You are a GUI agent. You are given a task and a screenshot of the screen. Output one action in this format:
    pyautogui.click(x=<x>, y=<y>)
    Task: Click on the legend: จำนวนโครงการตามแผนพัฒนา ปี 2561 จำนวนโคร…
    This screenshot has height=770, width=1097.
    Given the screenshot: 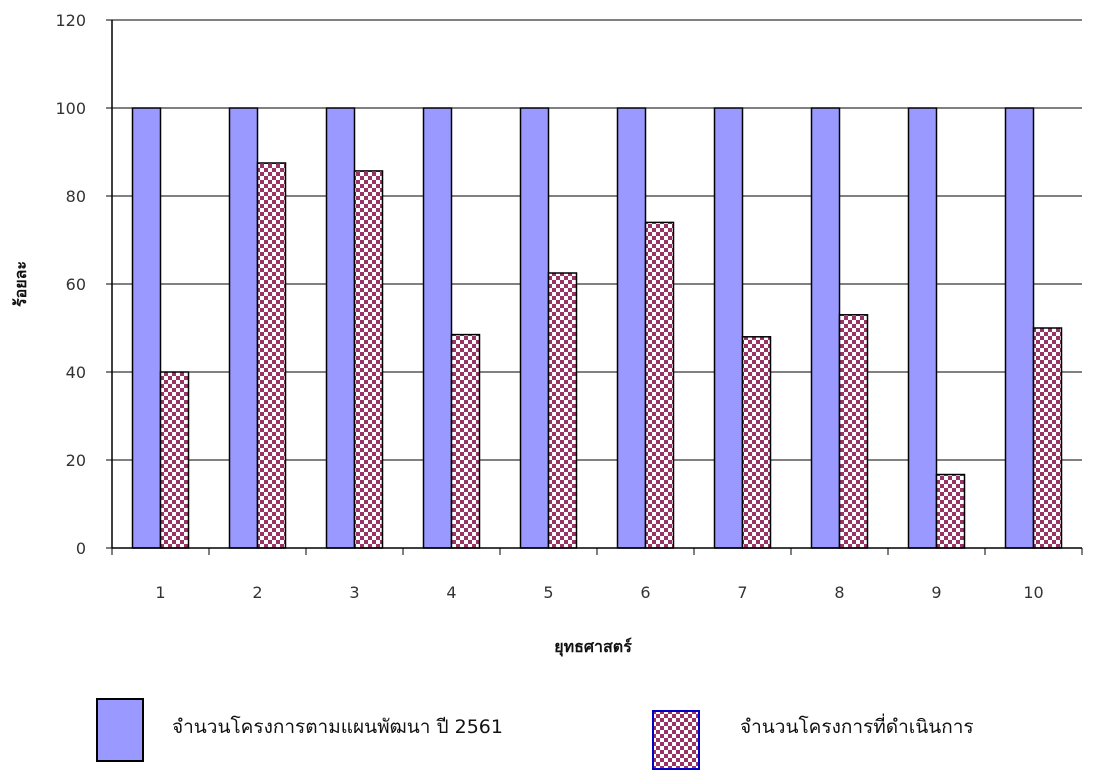 What is the action you would take?
    pyautogui.click(x=586, y=734)
    